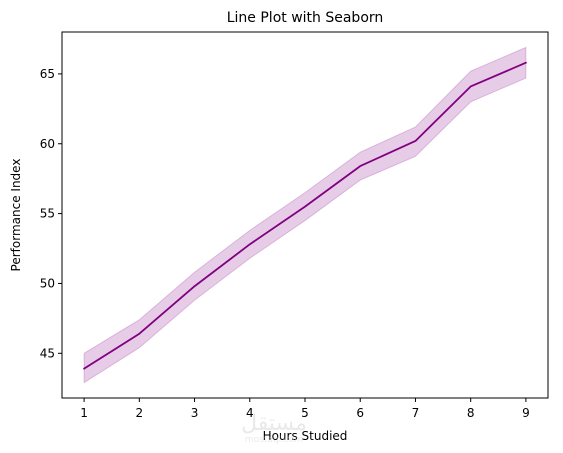 The image size is (563, 453). What do you see at coordinates (47, 74) in the screenshot?
I see `y-tick-label-65: 65` at bounding box center [47, 74].